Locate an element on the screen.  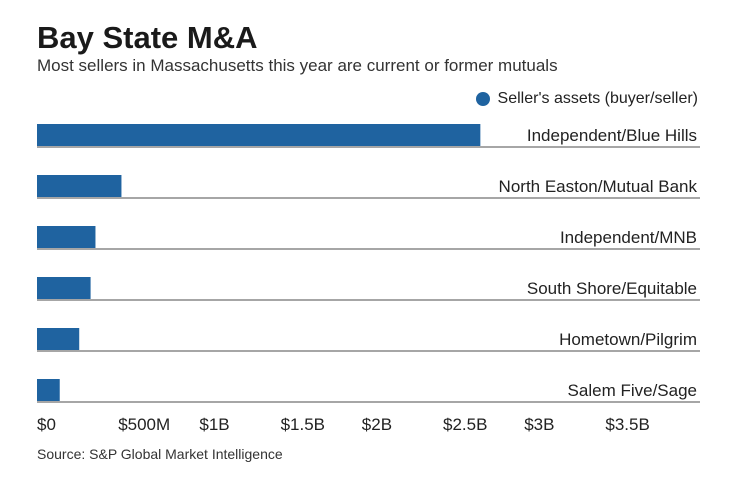
x-tick-label: $500M is located at coordinates (144, 424).